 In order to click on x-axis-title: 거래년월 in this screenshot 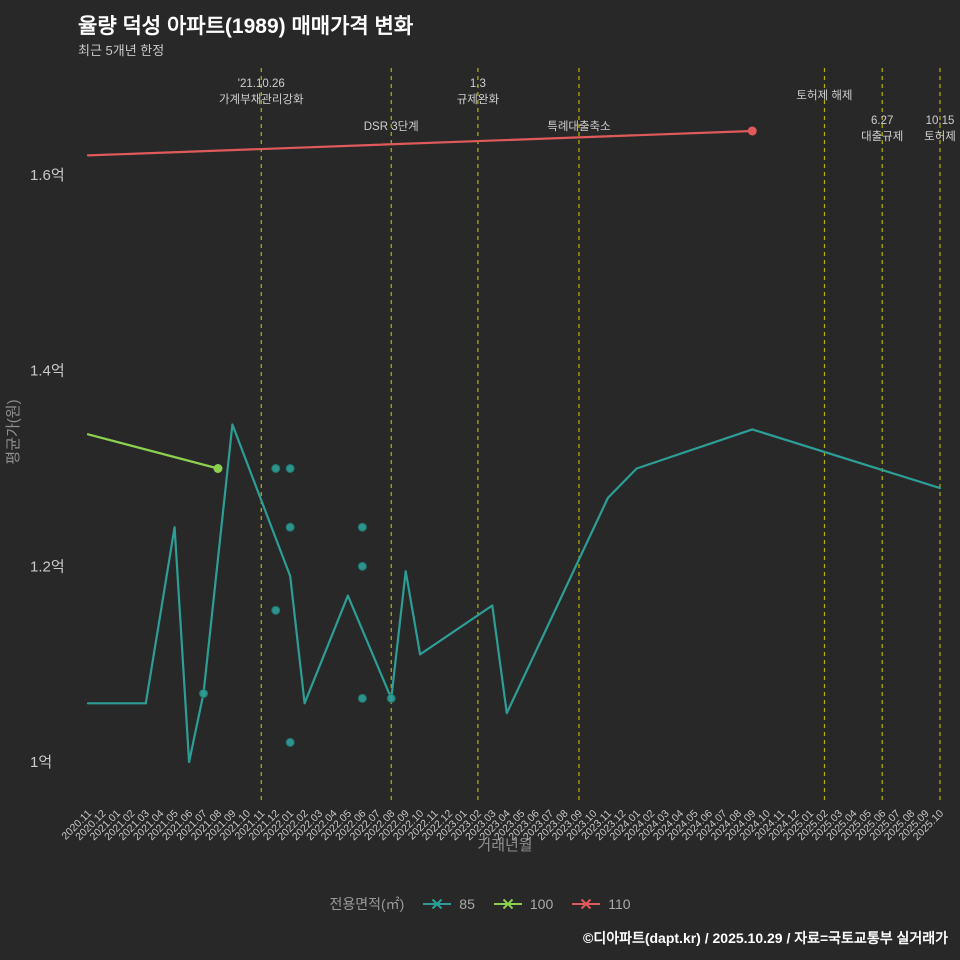, I will do `click(504, 845)`.